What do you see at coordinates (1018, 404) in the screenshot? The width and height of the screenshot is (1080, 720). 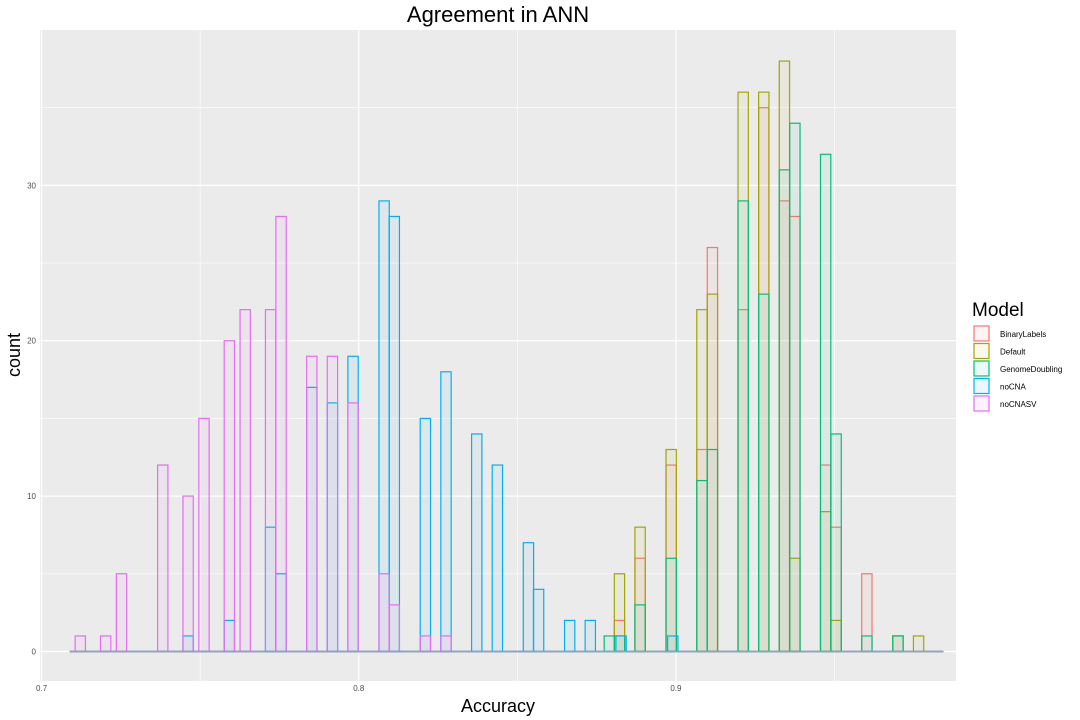 I see `legend-label: noCNASV` at bounding box center [1018, 404].